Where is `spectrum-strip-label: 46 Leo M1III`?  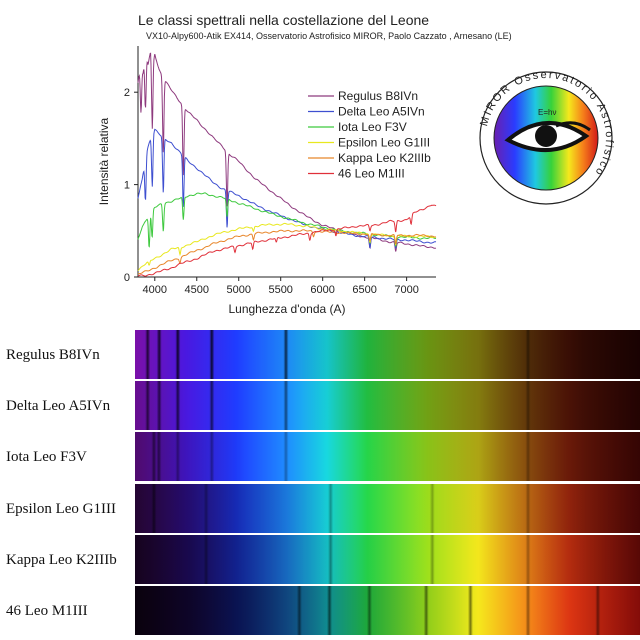 spectrum-strip-label: 46 Leo M1III is located at coordinates (47, 611).